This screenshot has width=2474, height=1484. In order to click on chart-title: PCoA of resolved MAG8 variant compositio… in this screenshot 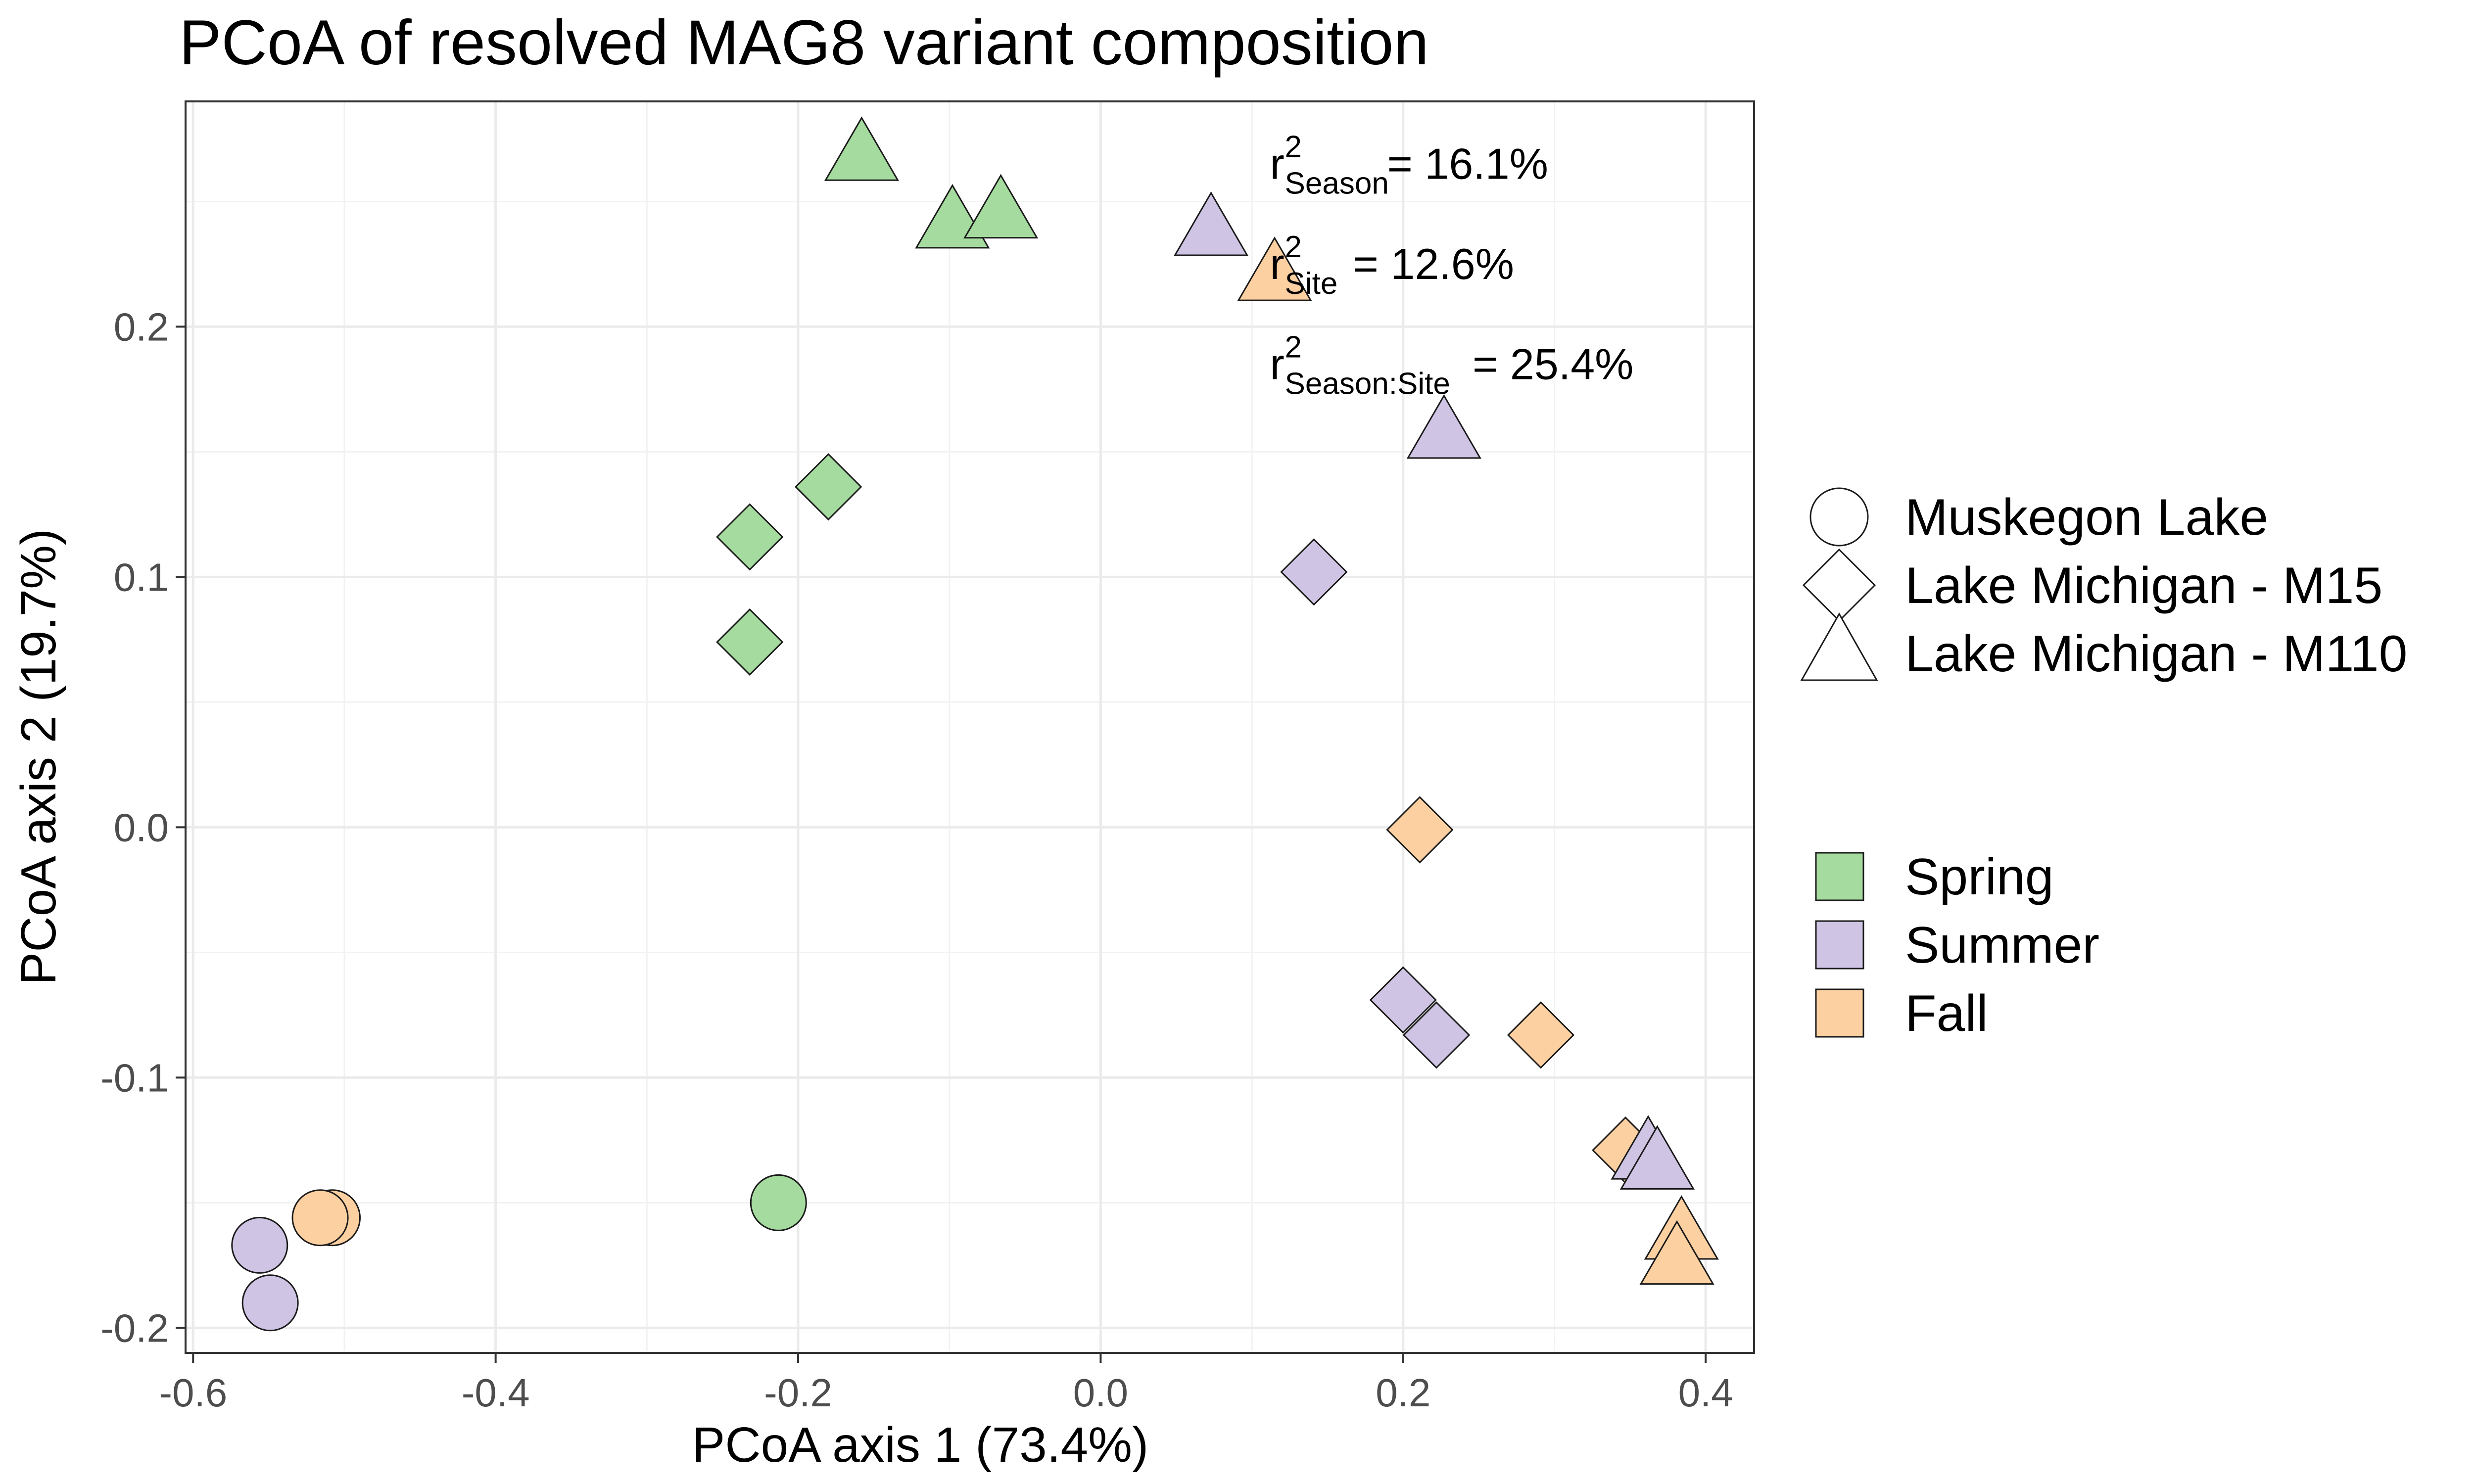, I will do `click(804, 42)`.